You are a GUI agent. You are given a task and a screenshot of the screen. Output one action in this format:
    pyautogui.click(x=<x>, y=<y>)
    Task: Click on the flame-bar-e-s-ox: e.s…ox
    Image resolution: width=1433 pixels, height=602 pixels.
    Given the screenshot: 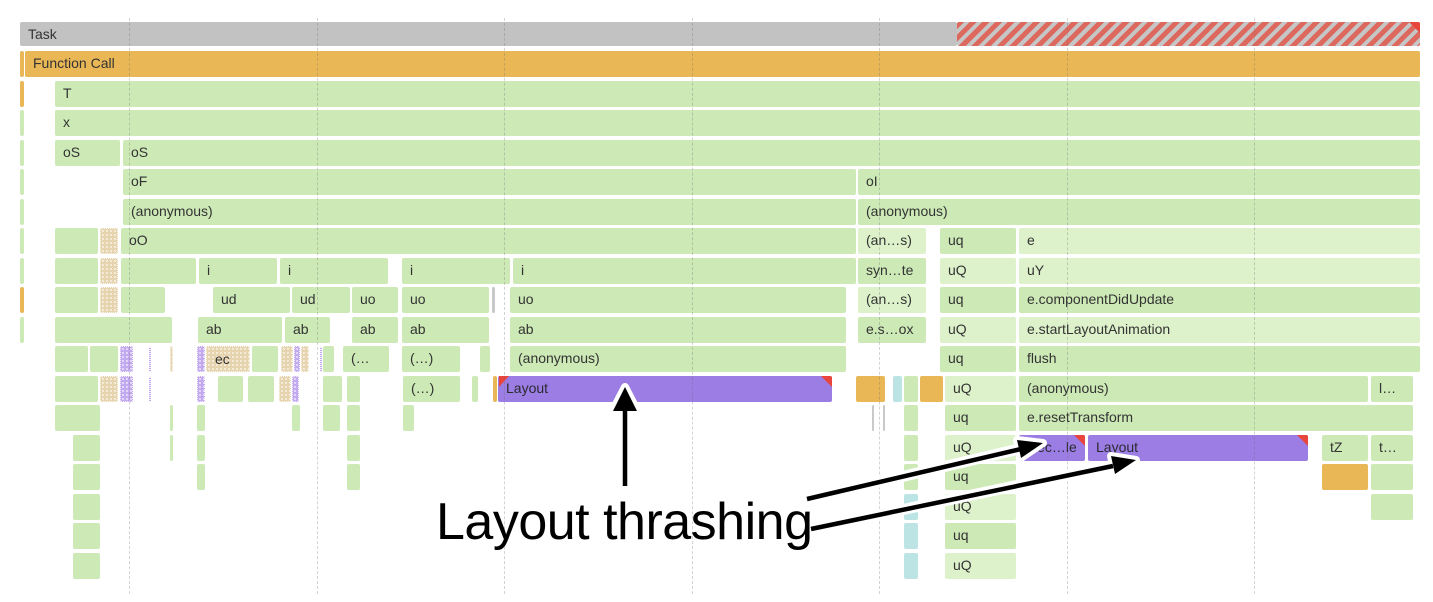 What is the action you would take?
    pyautogui.click(x=892, y=330)
    